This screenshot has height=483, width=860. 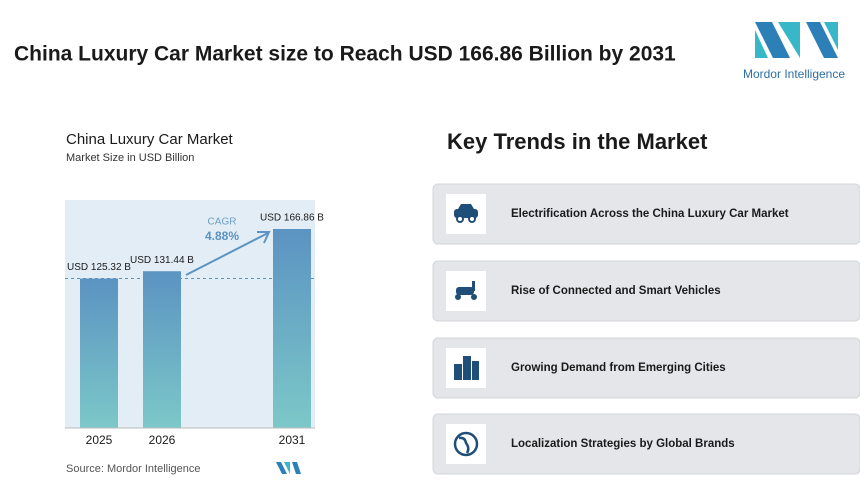 I want to click on x-tick-label: 2031, so click(x=292, y=440).